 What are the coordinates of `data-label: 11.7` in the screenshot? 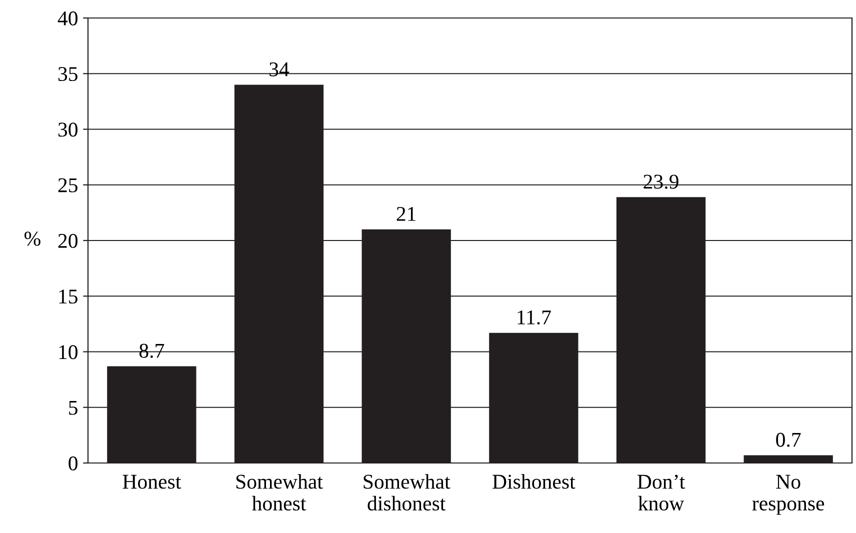 It's located at (534, 317).